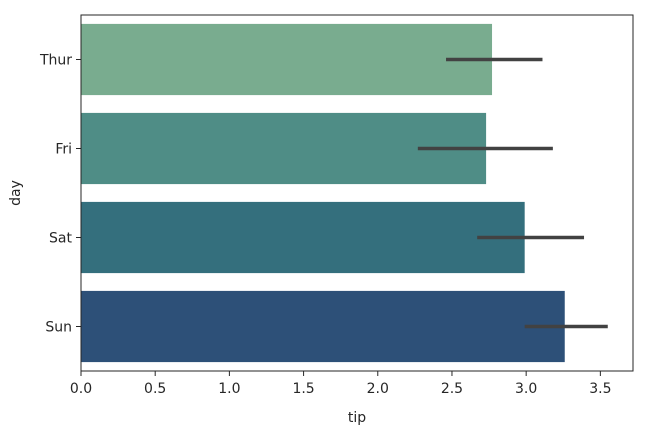  What do you see at coordinates (81, 389) in the screenshot?
I see `x-tick-label: 0.0` at bounding box center [81, 389].